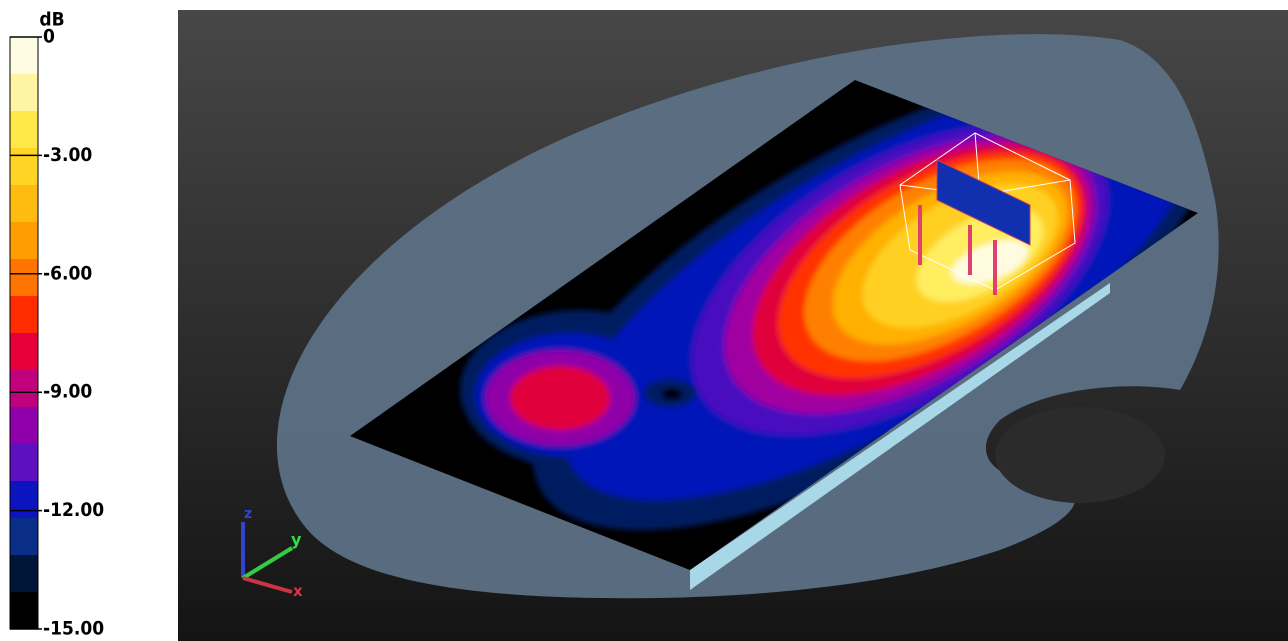 This screenshot has width=1288, height=641. Describe the element at coordinates (1080, 455) in the screenshot. I see `cutout` at that location.